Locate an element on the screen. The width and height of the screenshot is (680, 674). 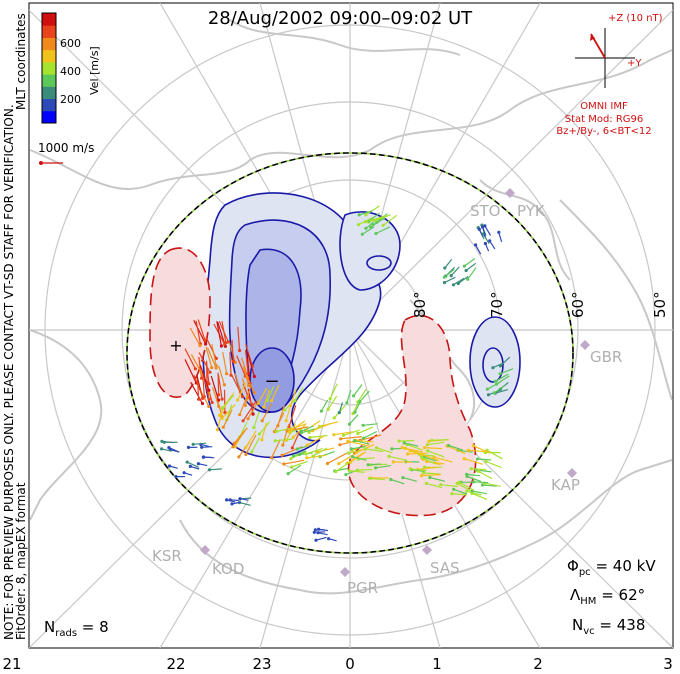
station-label-gbr: GBR is located at coordinates (606, 357).